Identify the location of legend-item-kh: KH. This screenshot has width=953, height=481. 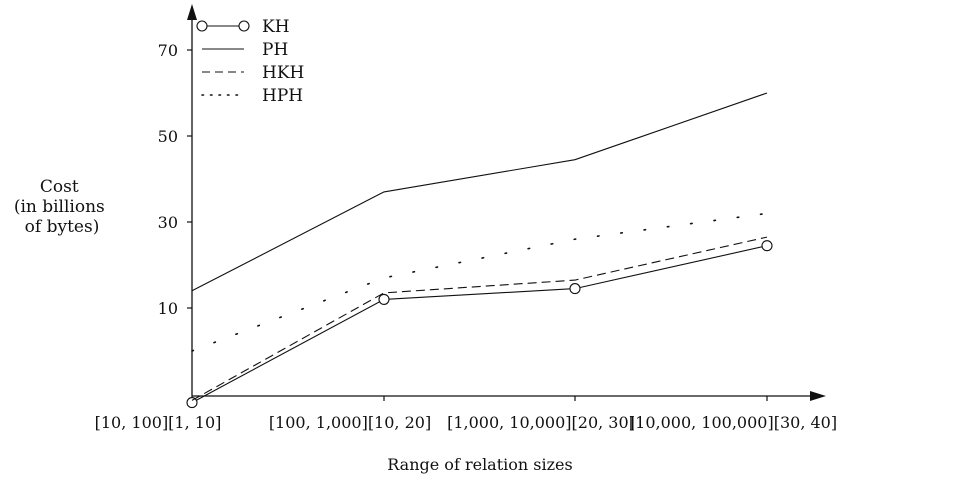
(243, 27).